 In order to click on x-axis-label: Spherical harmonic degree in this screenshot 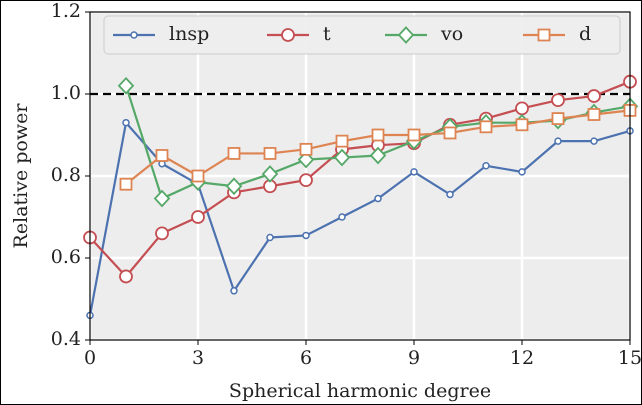, I will do `click(360, 391)`.